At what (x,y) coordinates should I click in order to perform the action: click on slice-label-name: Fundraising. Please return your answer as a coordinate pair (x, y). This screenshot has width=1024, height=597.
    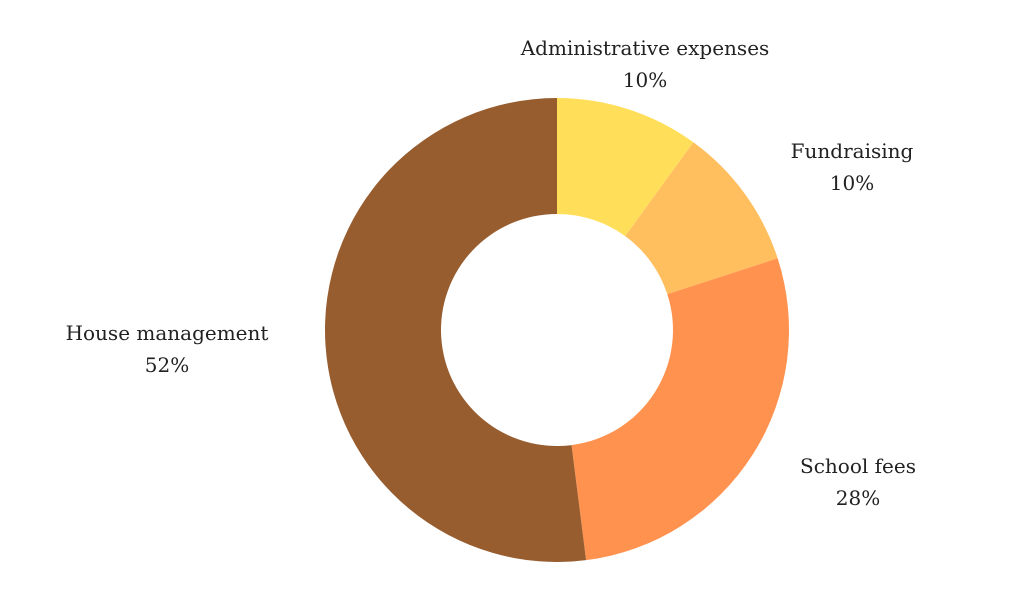
    Looking at the image, I should click on (852, 151).